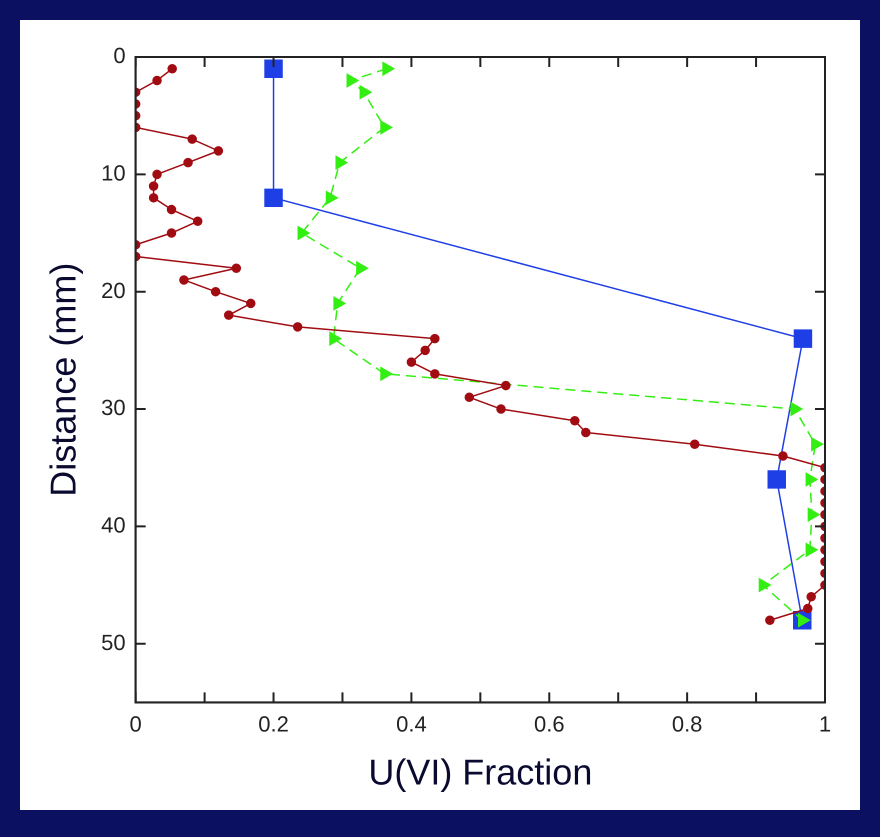 The width and height of the screenshot is (880, 837). Describe the element at coordinates (825, 724) in the screenshot. I see `x-tick-label: 1` at that location.